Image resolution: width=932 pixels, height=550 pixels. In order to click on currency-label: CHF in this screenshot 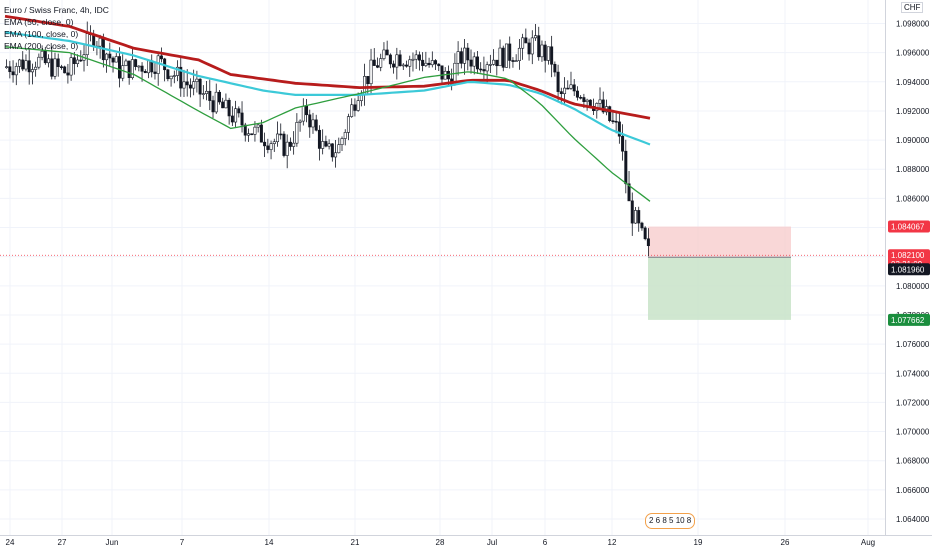, I will do `click(912, 7)`.